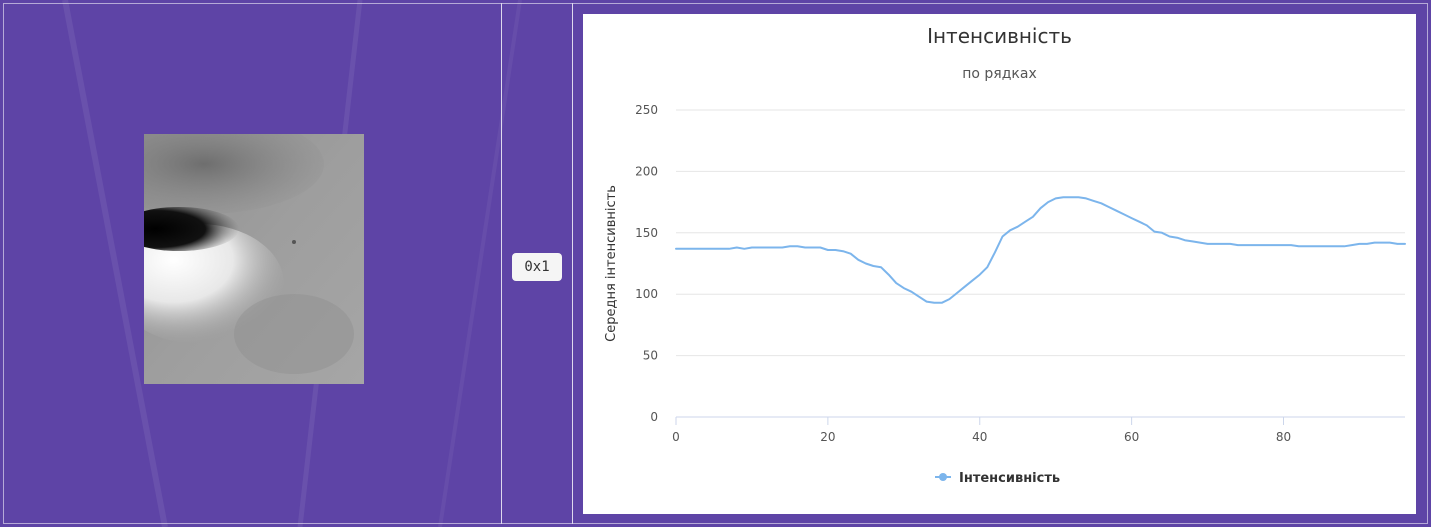 The image size is (1431, 527). Describe the element at coordinates (1131, 437) in the screenshot. I see `x-tick-label: 60` at that location.